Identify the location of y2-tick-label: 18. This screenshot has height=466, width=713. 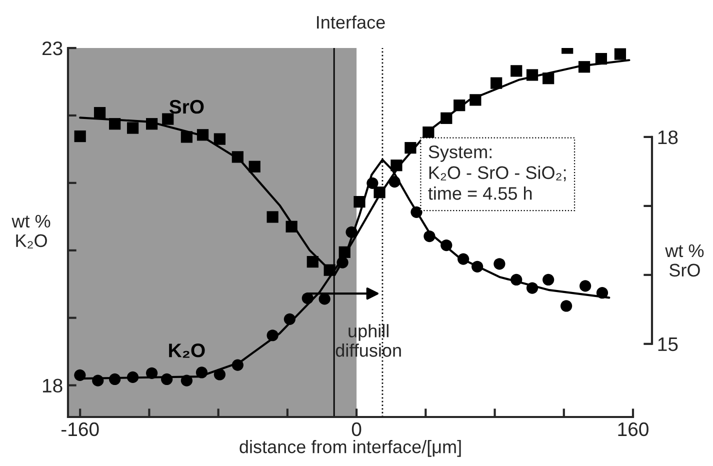
(668, 137).